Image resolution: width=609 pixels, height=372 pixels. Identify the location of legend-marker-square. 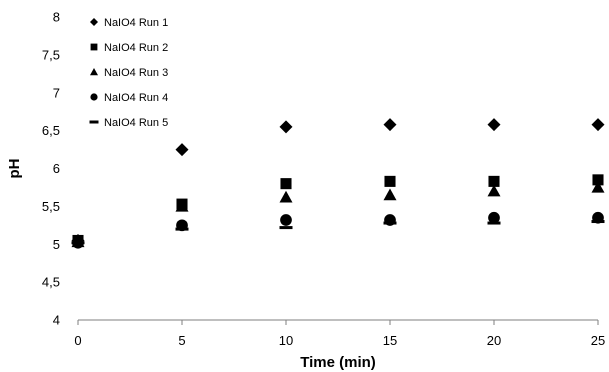
(94, 47).